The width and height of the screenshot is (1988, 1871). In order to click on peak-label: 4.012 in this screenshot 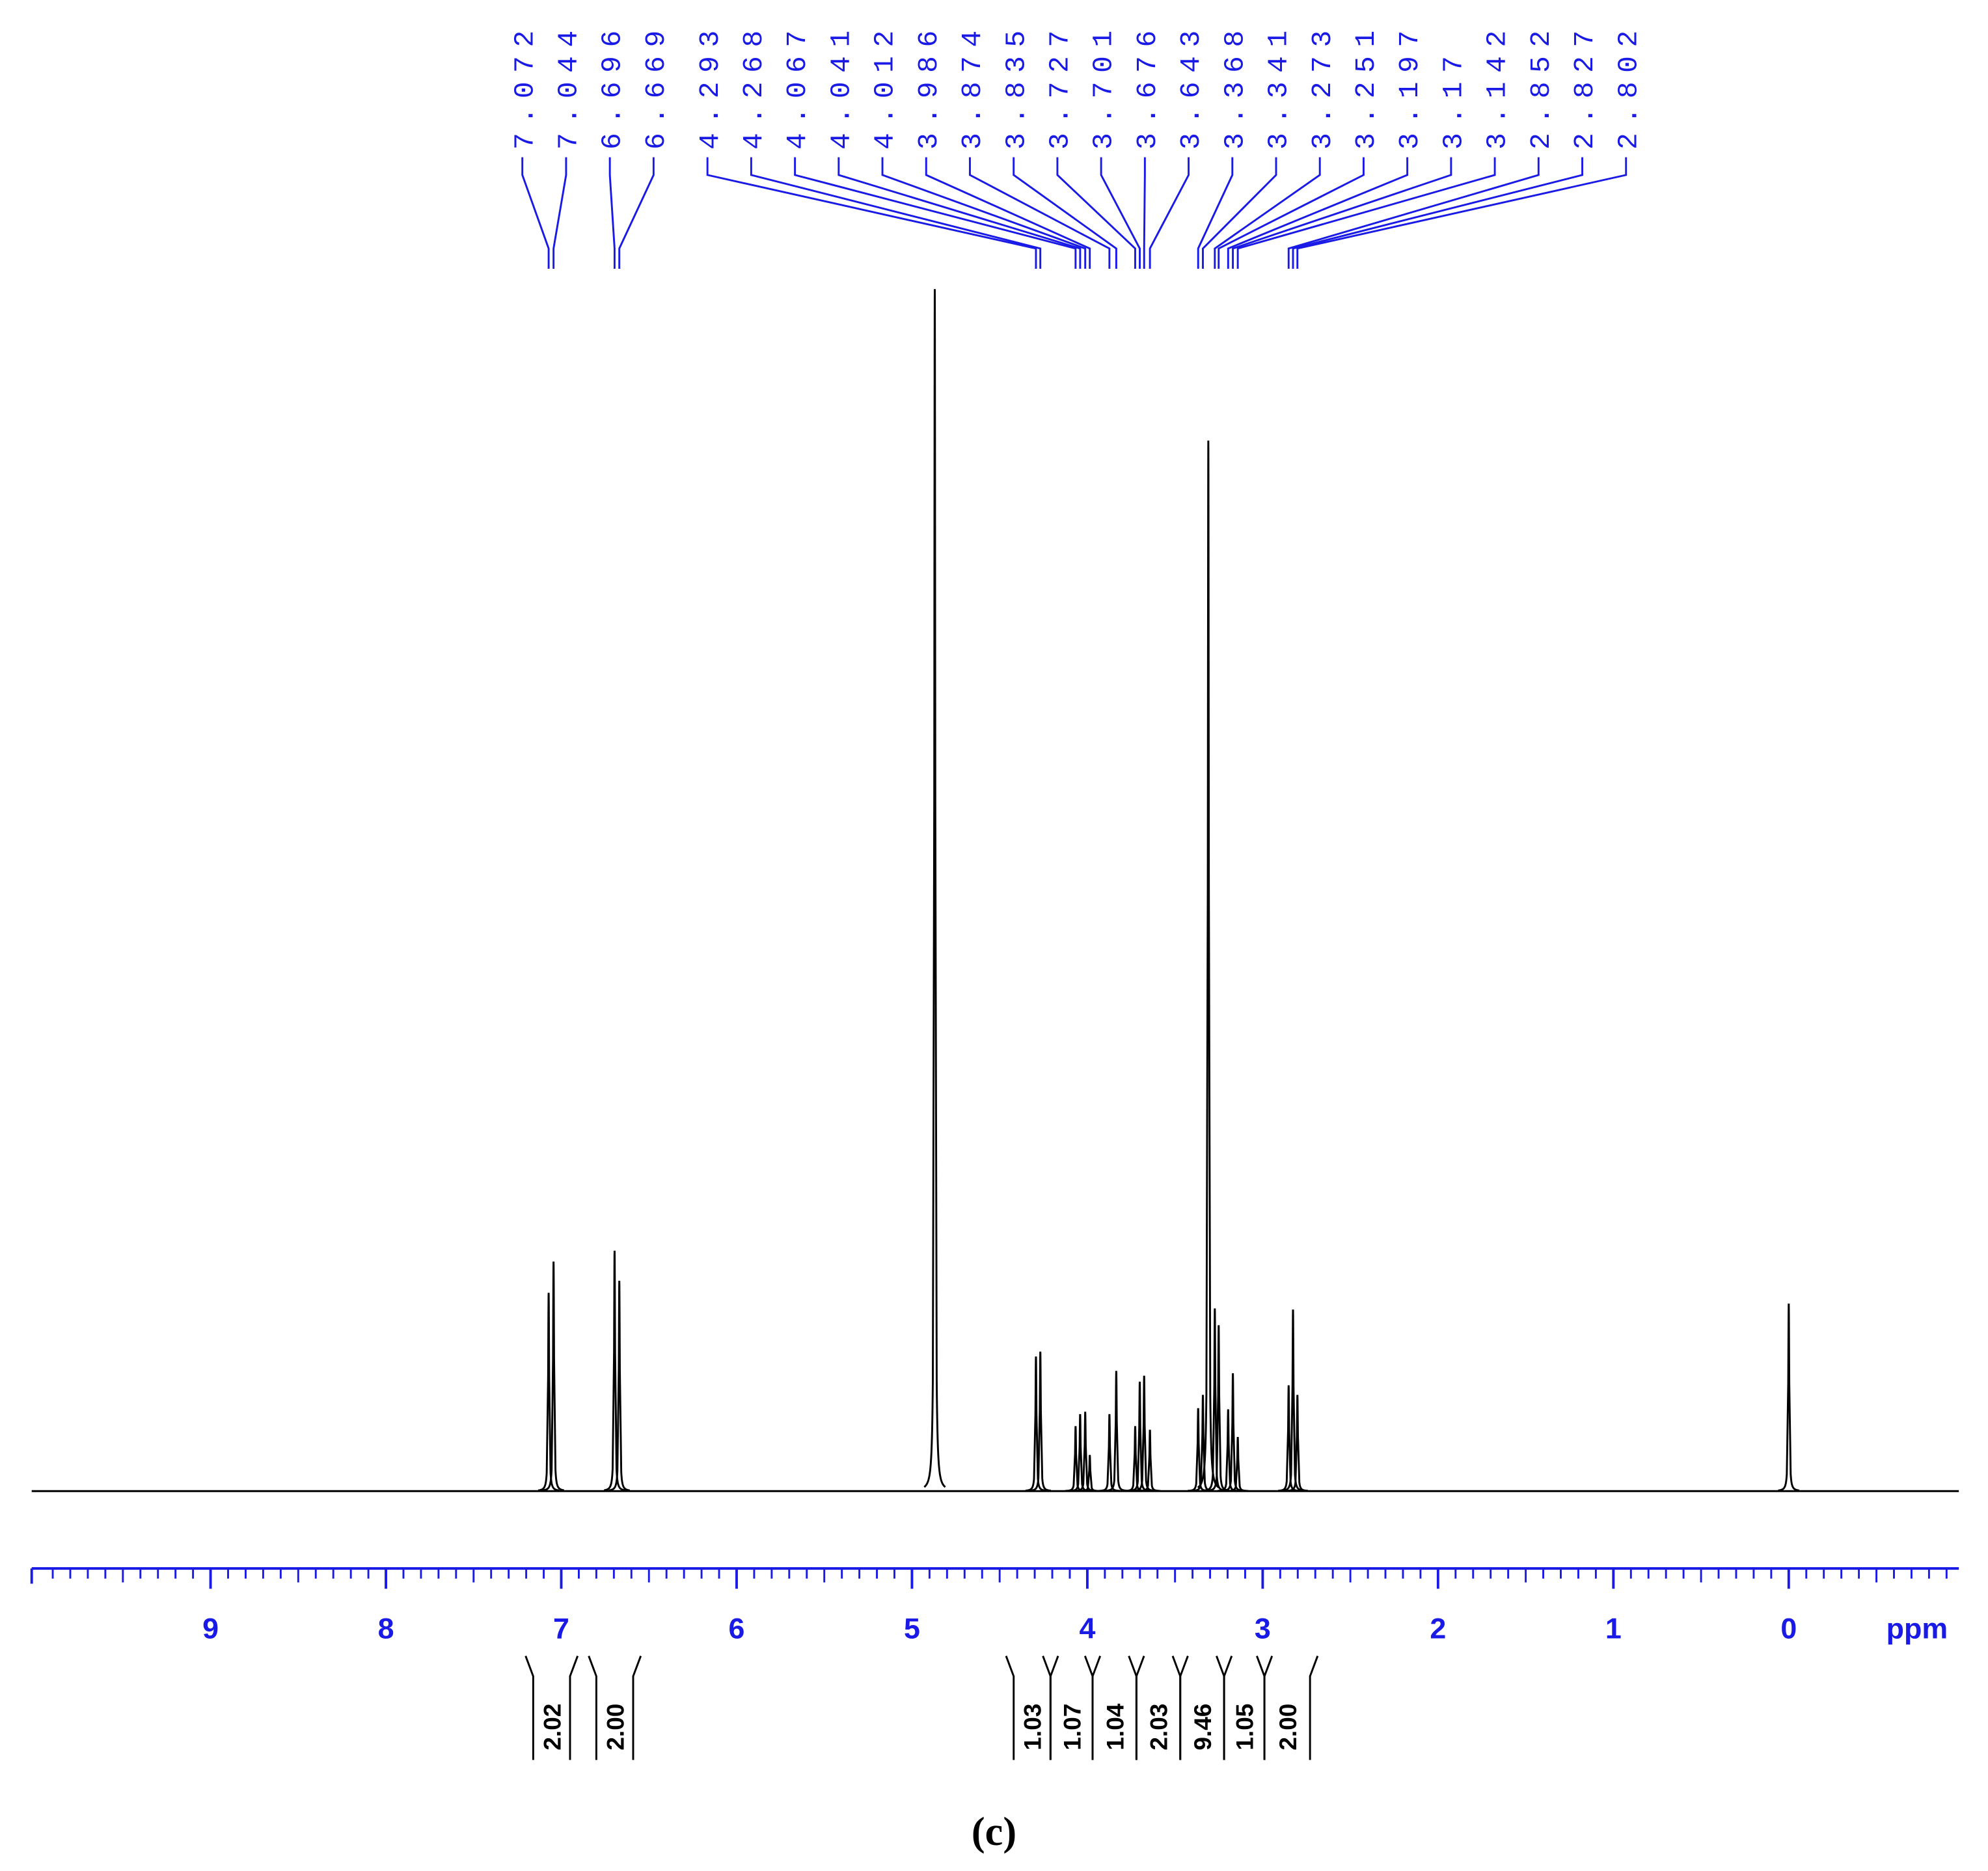, I will do `click(885, 85)`.